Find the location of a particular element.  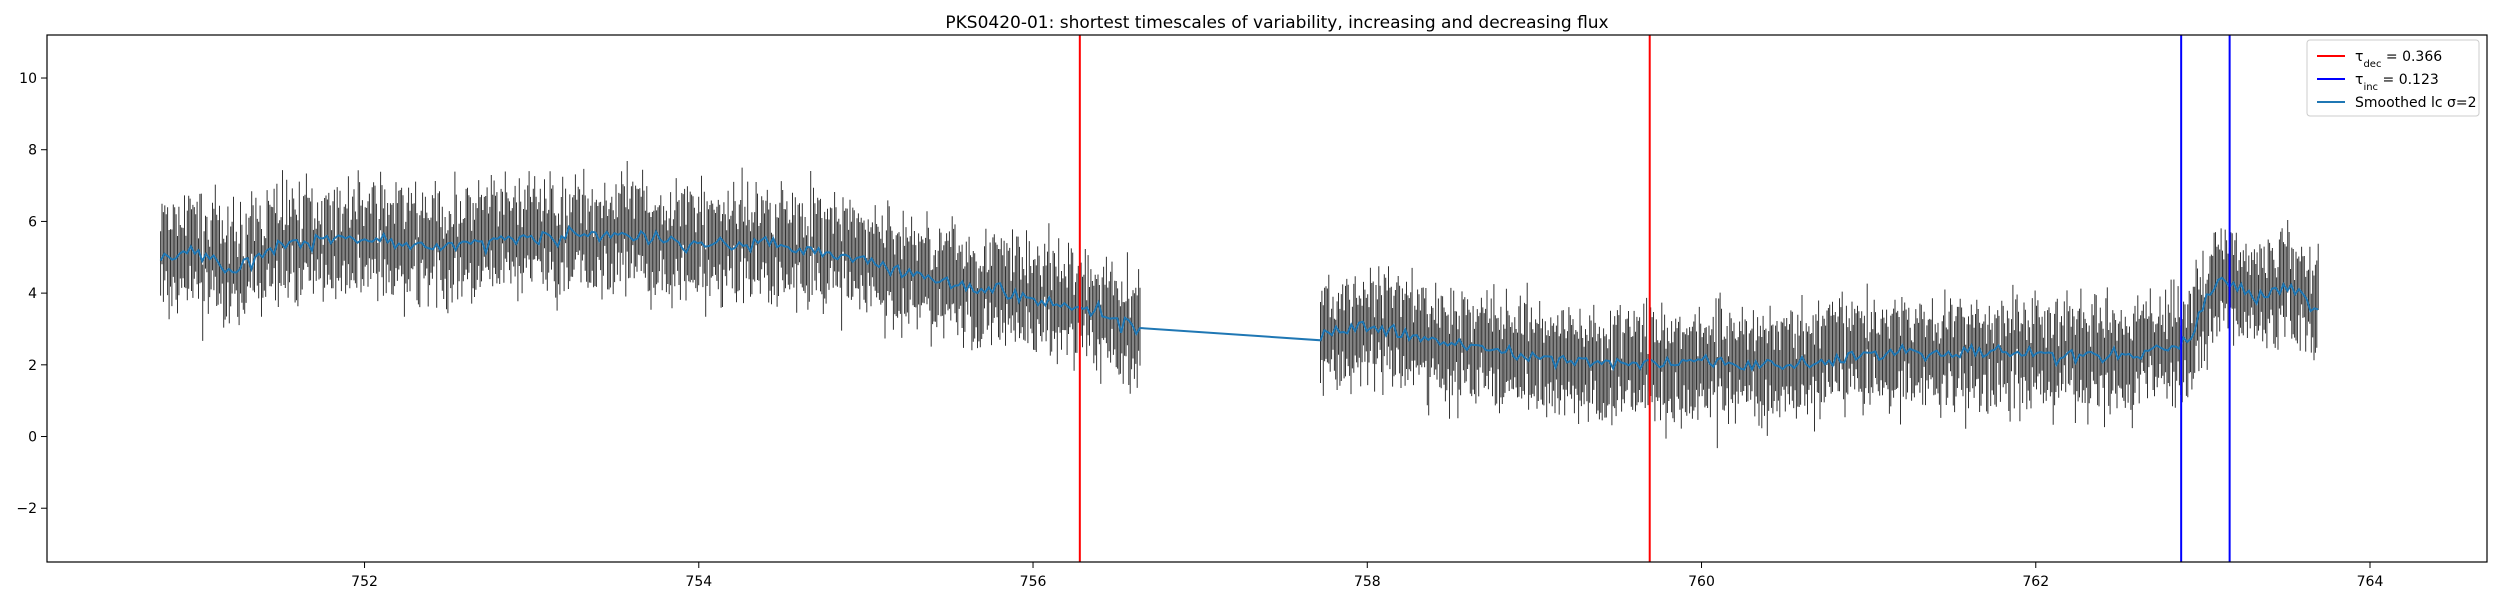

y-tick-label: 0 is located at coordinates (32, 438).